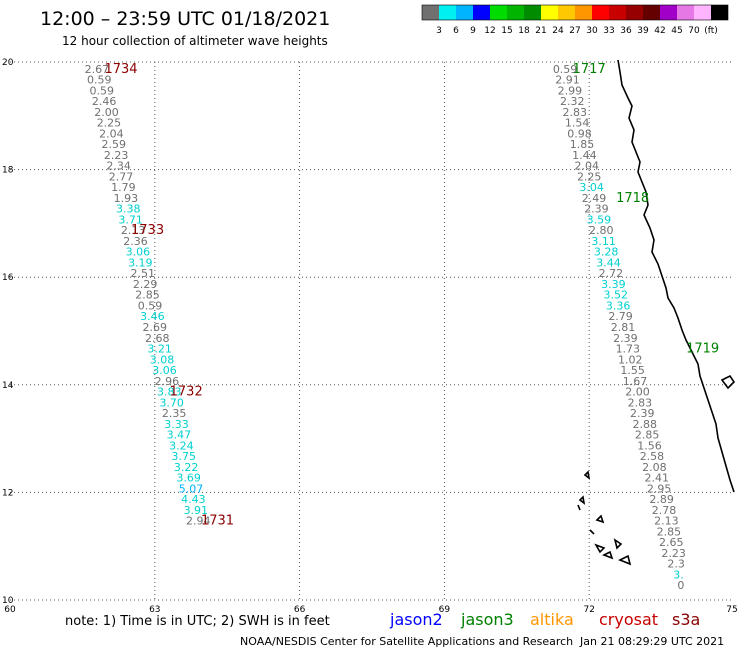 Image resolution: width=740 pixels, height=650 pixels. Describe the element at coordinates (154, 610) in the screenshot. I see `x-tick-label: 63` at that location.